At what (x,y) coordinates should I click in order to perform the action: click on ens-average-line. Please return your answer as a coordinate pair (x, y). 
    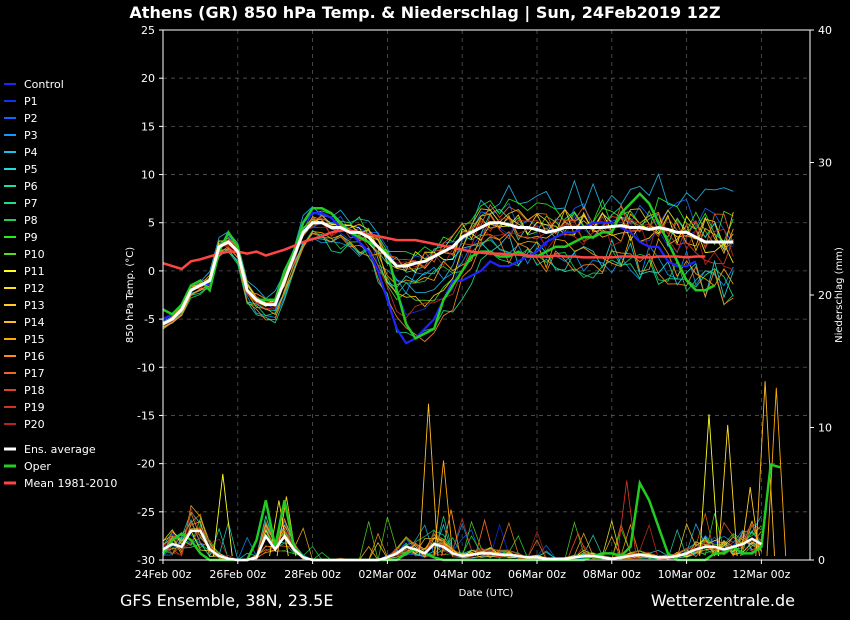
    Looking at the image, I should click on (448, 273).